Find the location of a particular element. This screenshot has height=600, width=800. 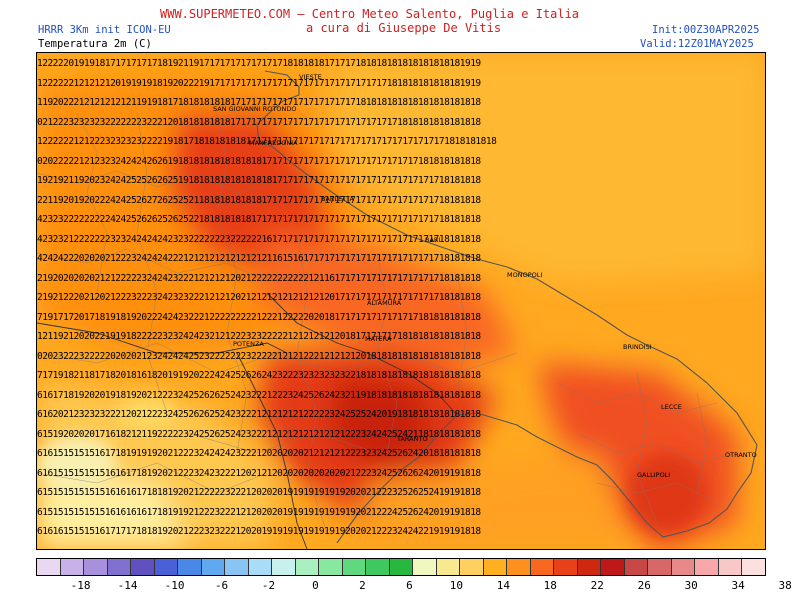

city-otranto: OTRANTO is located at coordinates (741, 455).